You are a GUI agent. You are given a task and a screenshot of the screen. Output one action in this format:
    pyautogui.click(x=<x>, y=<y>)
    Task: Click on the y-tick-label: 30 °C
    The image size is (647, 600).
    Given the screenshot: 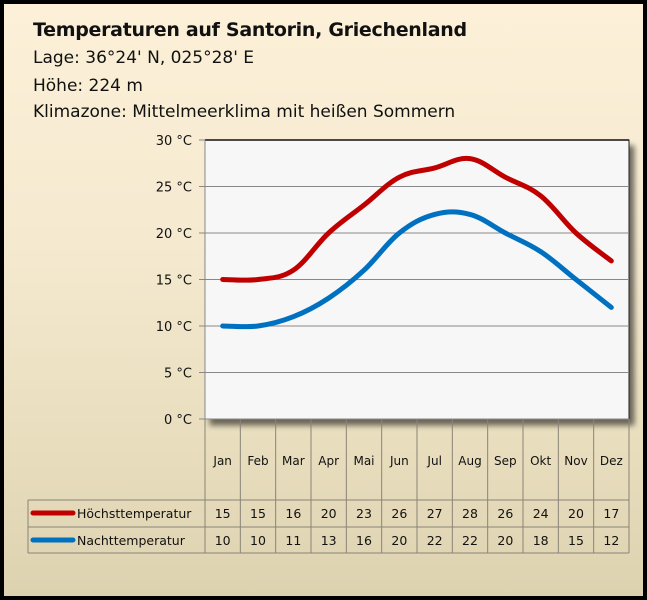 What is the action you would take?
    pyautogui.click(x=174, y=141)
    